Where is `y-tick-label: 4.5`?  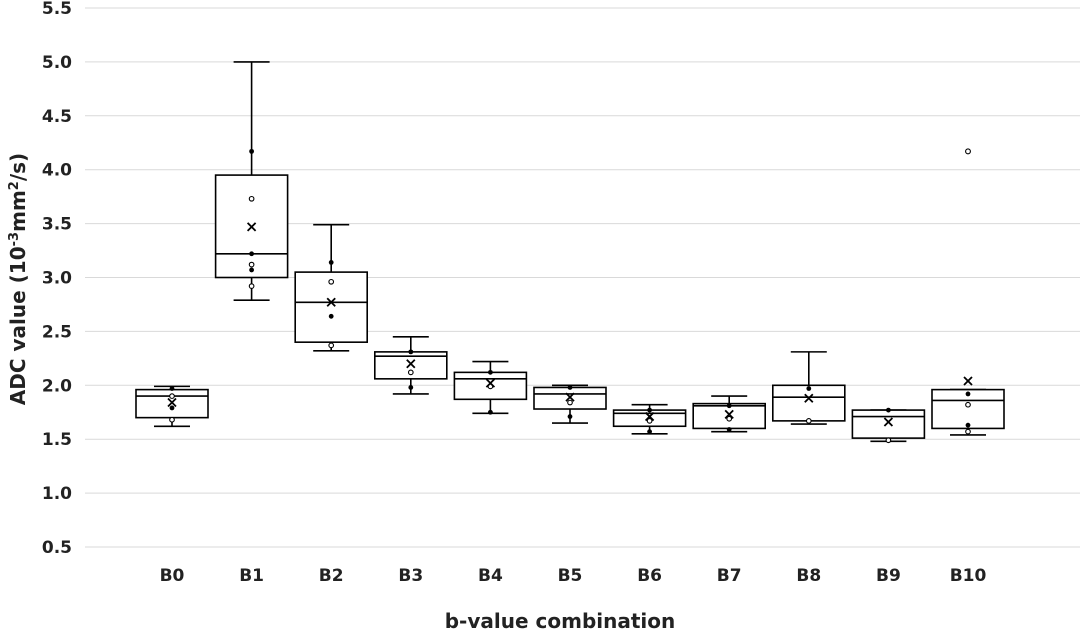
y-tick-label: 4.5 is located at coordinates (57, 117).